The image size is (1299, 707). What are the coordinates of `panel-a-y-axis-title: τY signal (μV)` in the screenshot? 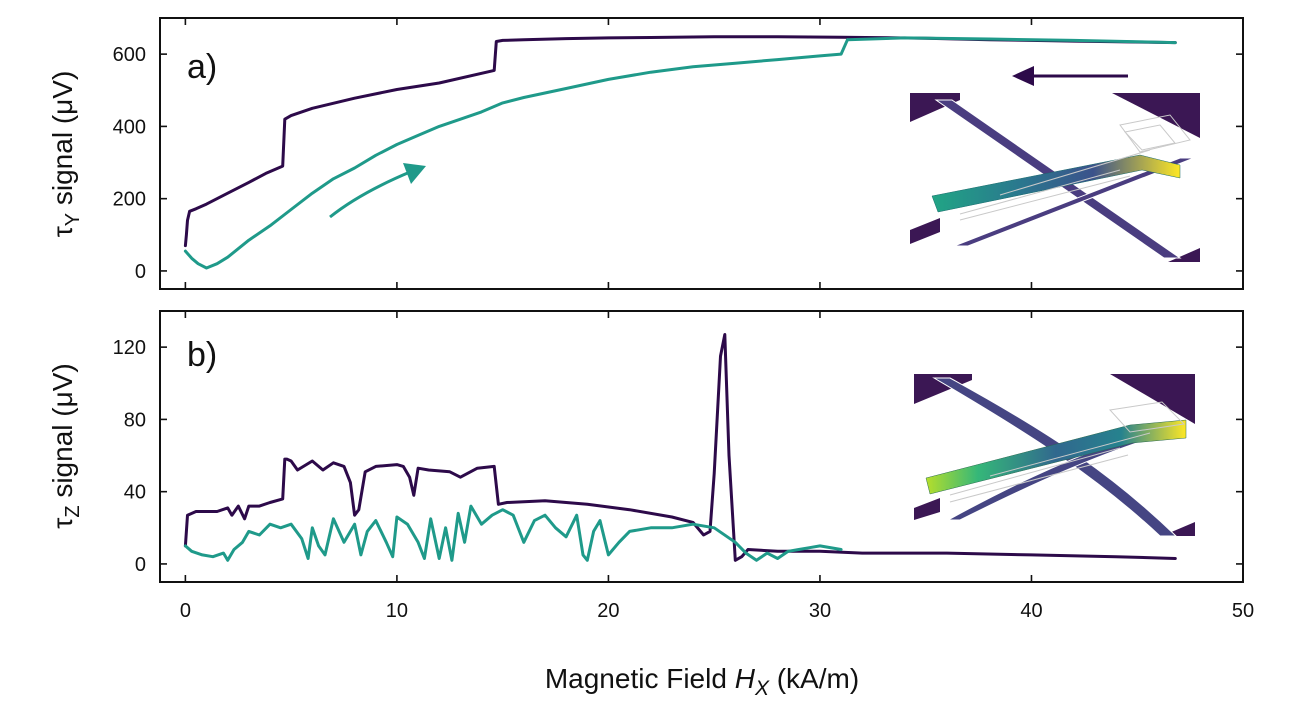 It's located at (65, 154).